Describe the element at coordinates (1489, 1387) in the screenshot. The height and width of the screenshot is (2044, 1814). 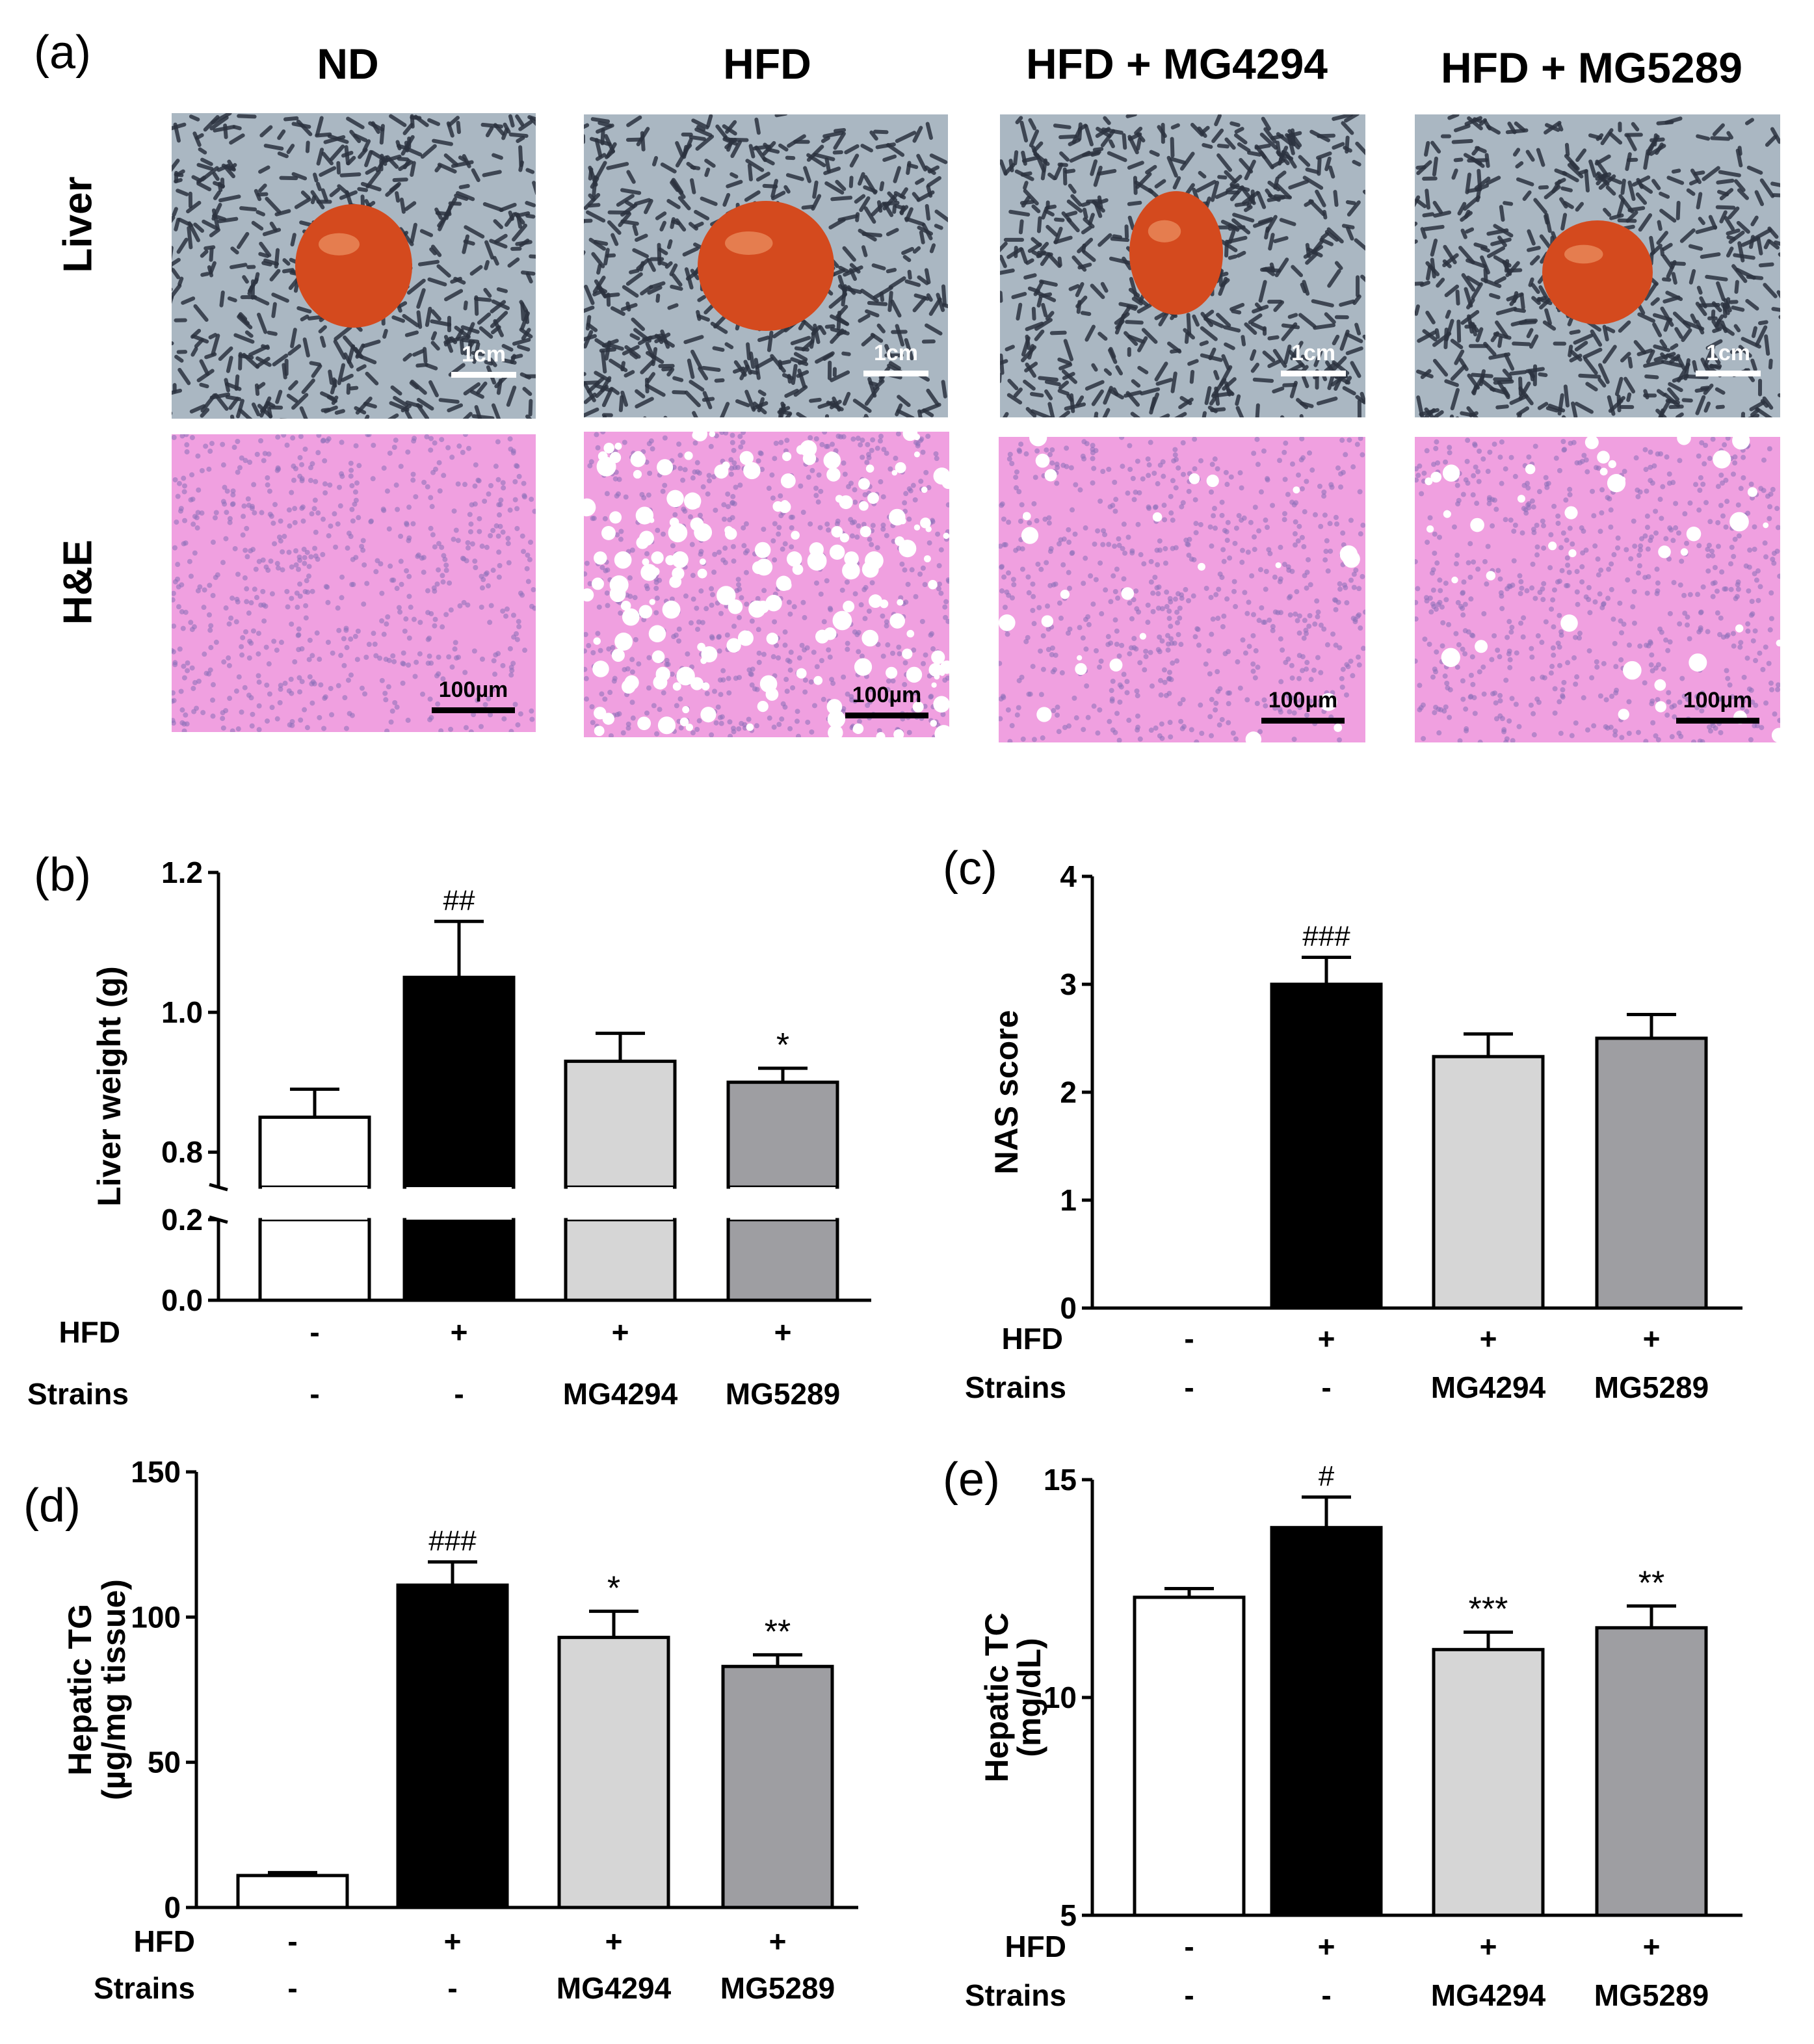
I see `chart-c-strain-value-2: MG4294` at that location.